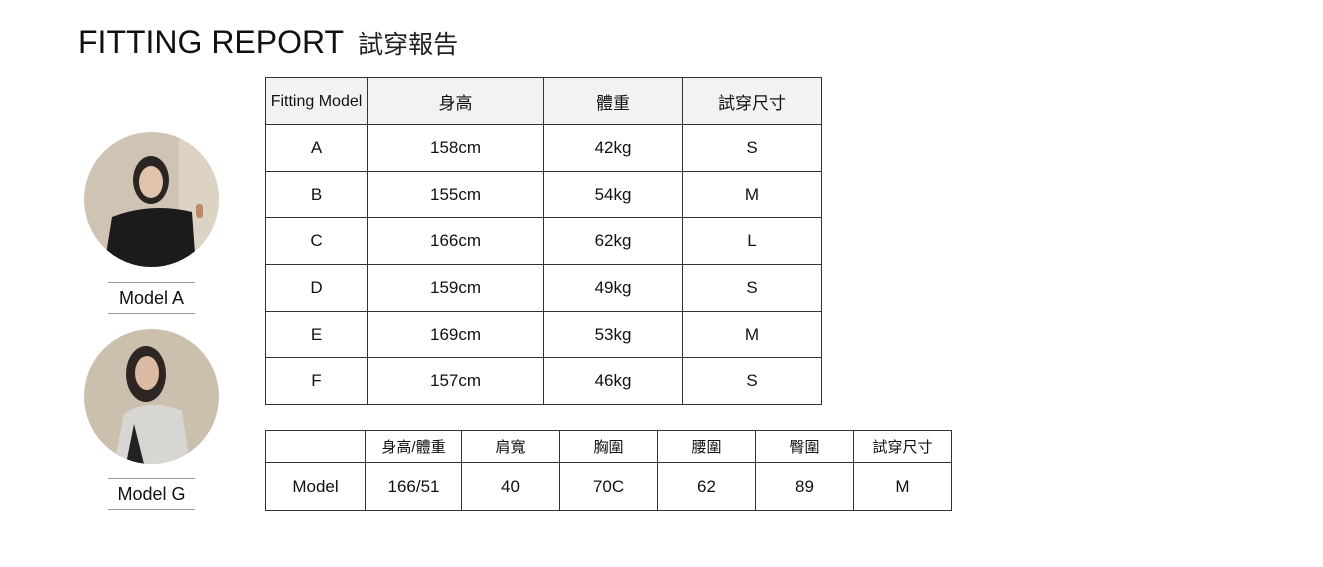 The height and width of the screenshot is (567, 1323). What do you see at coordinates (211, 42) in the screenshot?
I see `title-en: FITTING REPORT` at bounding box center [211, 42].